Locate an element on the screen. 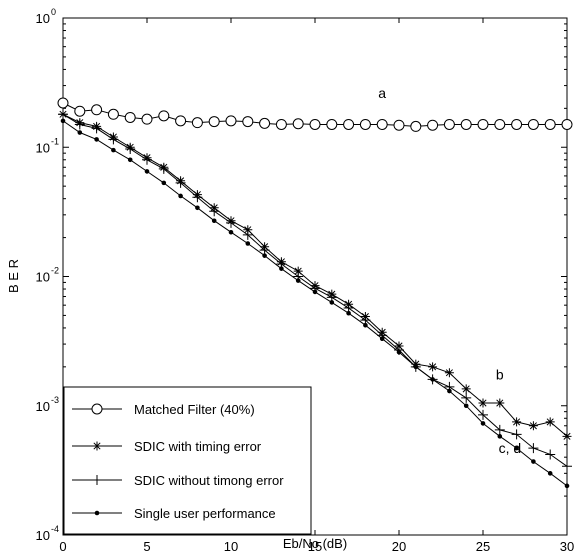 The width and height of the screenshot is (576, 552). legend-entry-label: SDIC without timong error is located at coordinates (209, 480).